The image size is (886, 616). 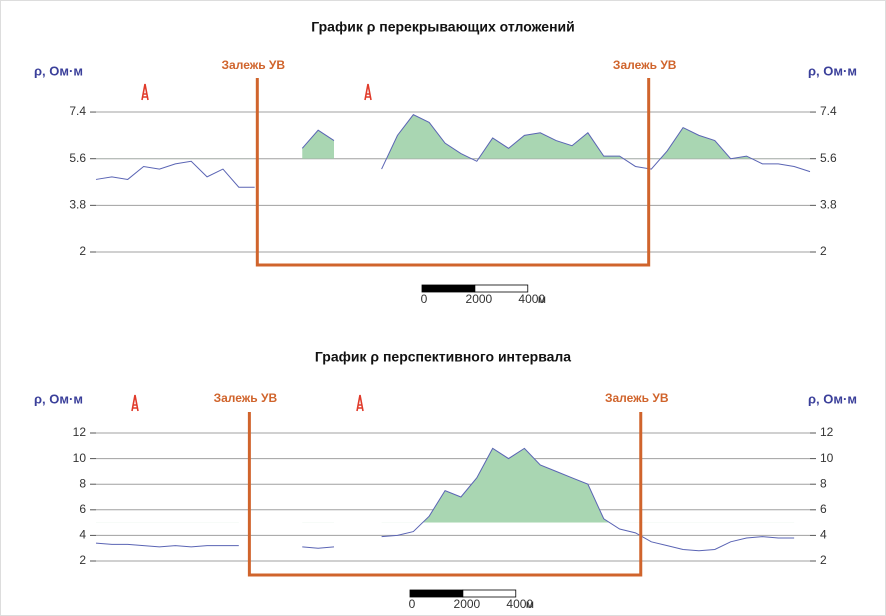 What do you see at coordinates (82, 483) in the screenshot?
I see `y-tick-label: 8` at bounding box center [82, 483].